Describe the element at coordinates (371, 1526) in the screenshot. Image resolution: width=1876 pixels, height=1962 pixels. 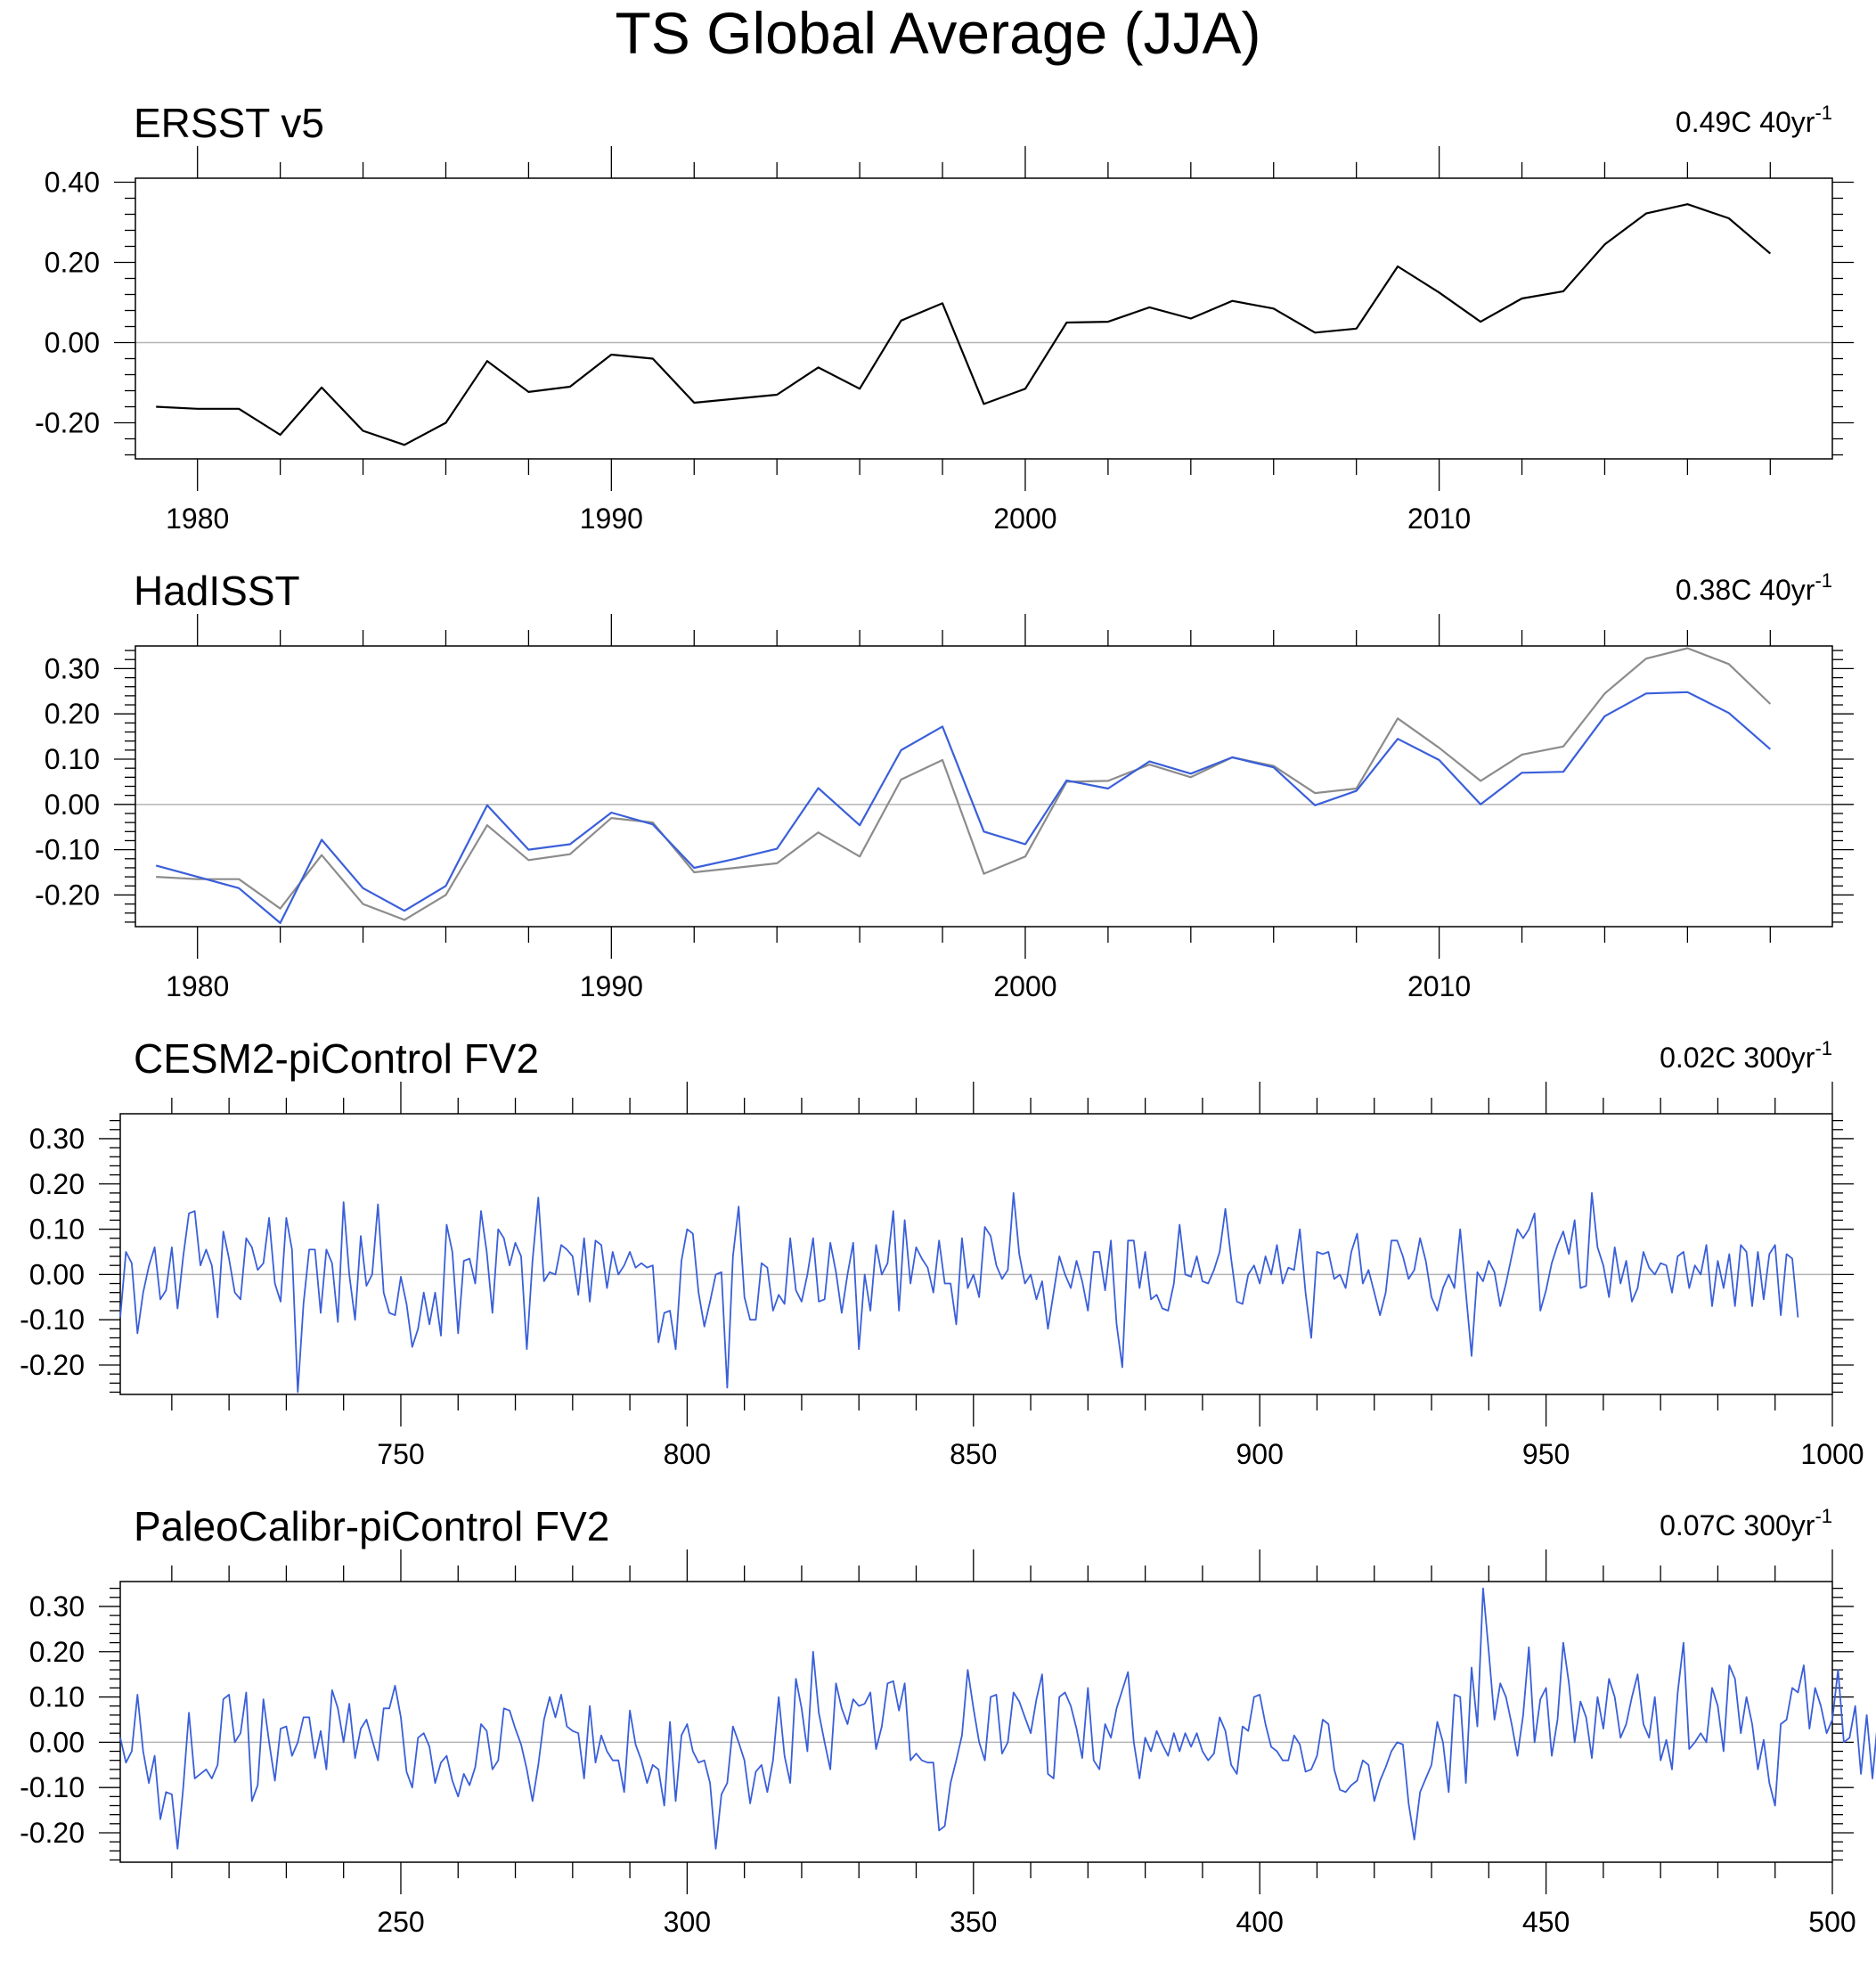
I see `panel-title: PaleoCalibr-piControl FV2` at that location.